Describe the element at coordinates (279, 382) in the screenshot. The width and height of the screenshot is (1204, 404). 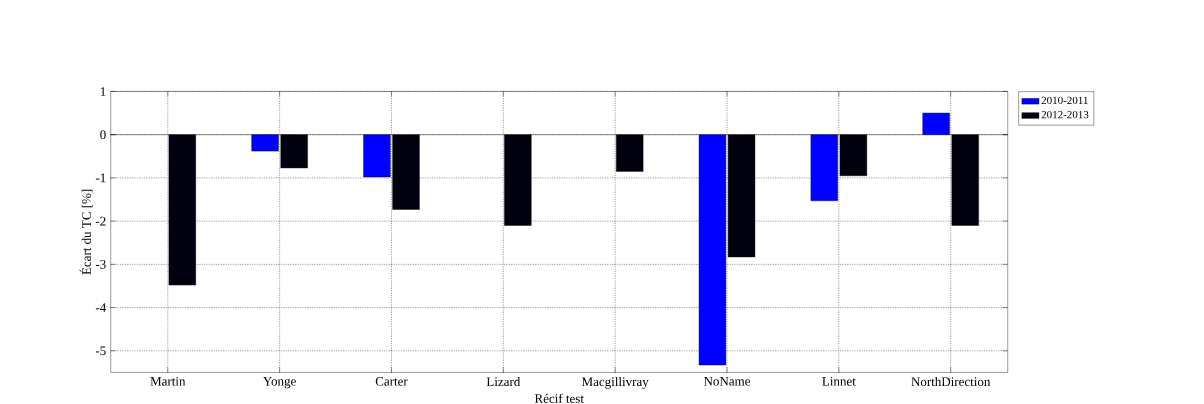
I see `x-tick-label: Yonge` at that location.